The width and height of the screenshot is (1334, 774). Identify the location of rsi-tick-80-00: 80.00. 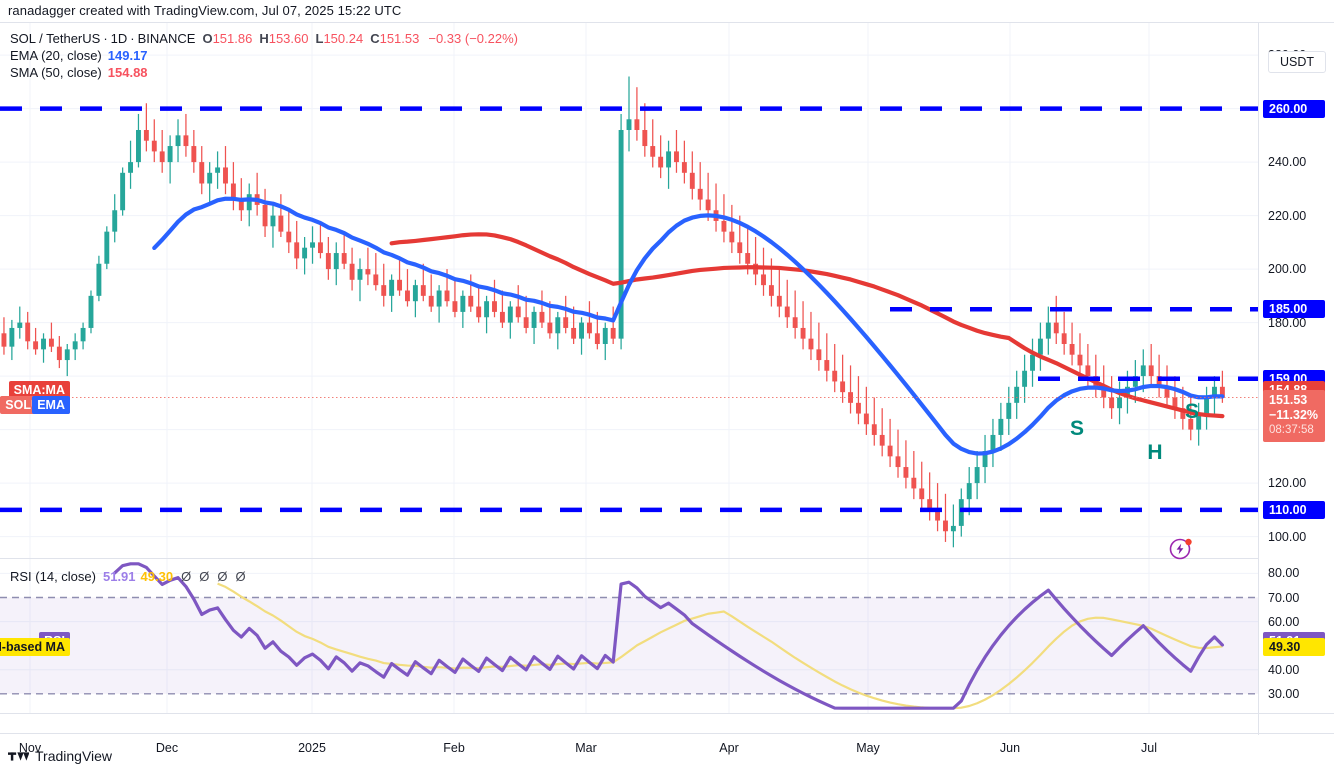
(1284, 573).